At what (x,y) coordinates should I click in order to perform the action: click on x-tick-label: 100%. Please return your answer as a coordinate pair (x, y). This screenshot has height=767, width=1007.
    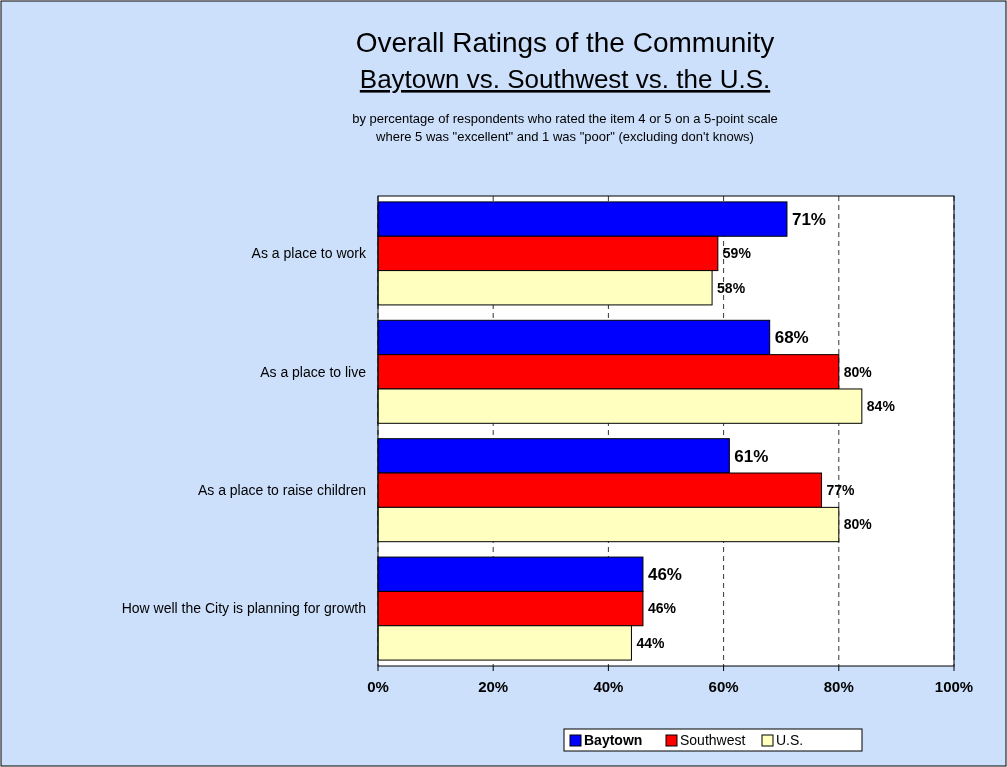
    Looking at the image, I should click on (954, 686).